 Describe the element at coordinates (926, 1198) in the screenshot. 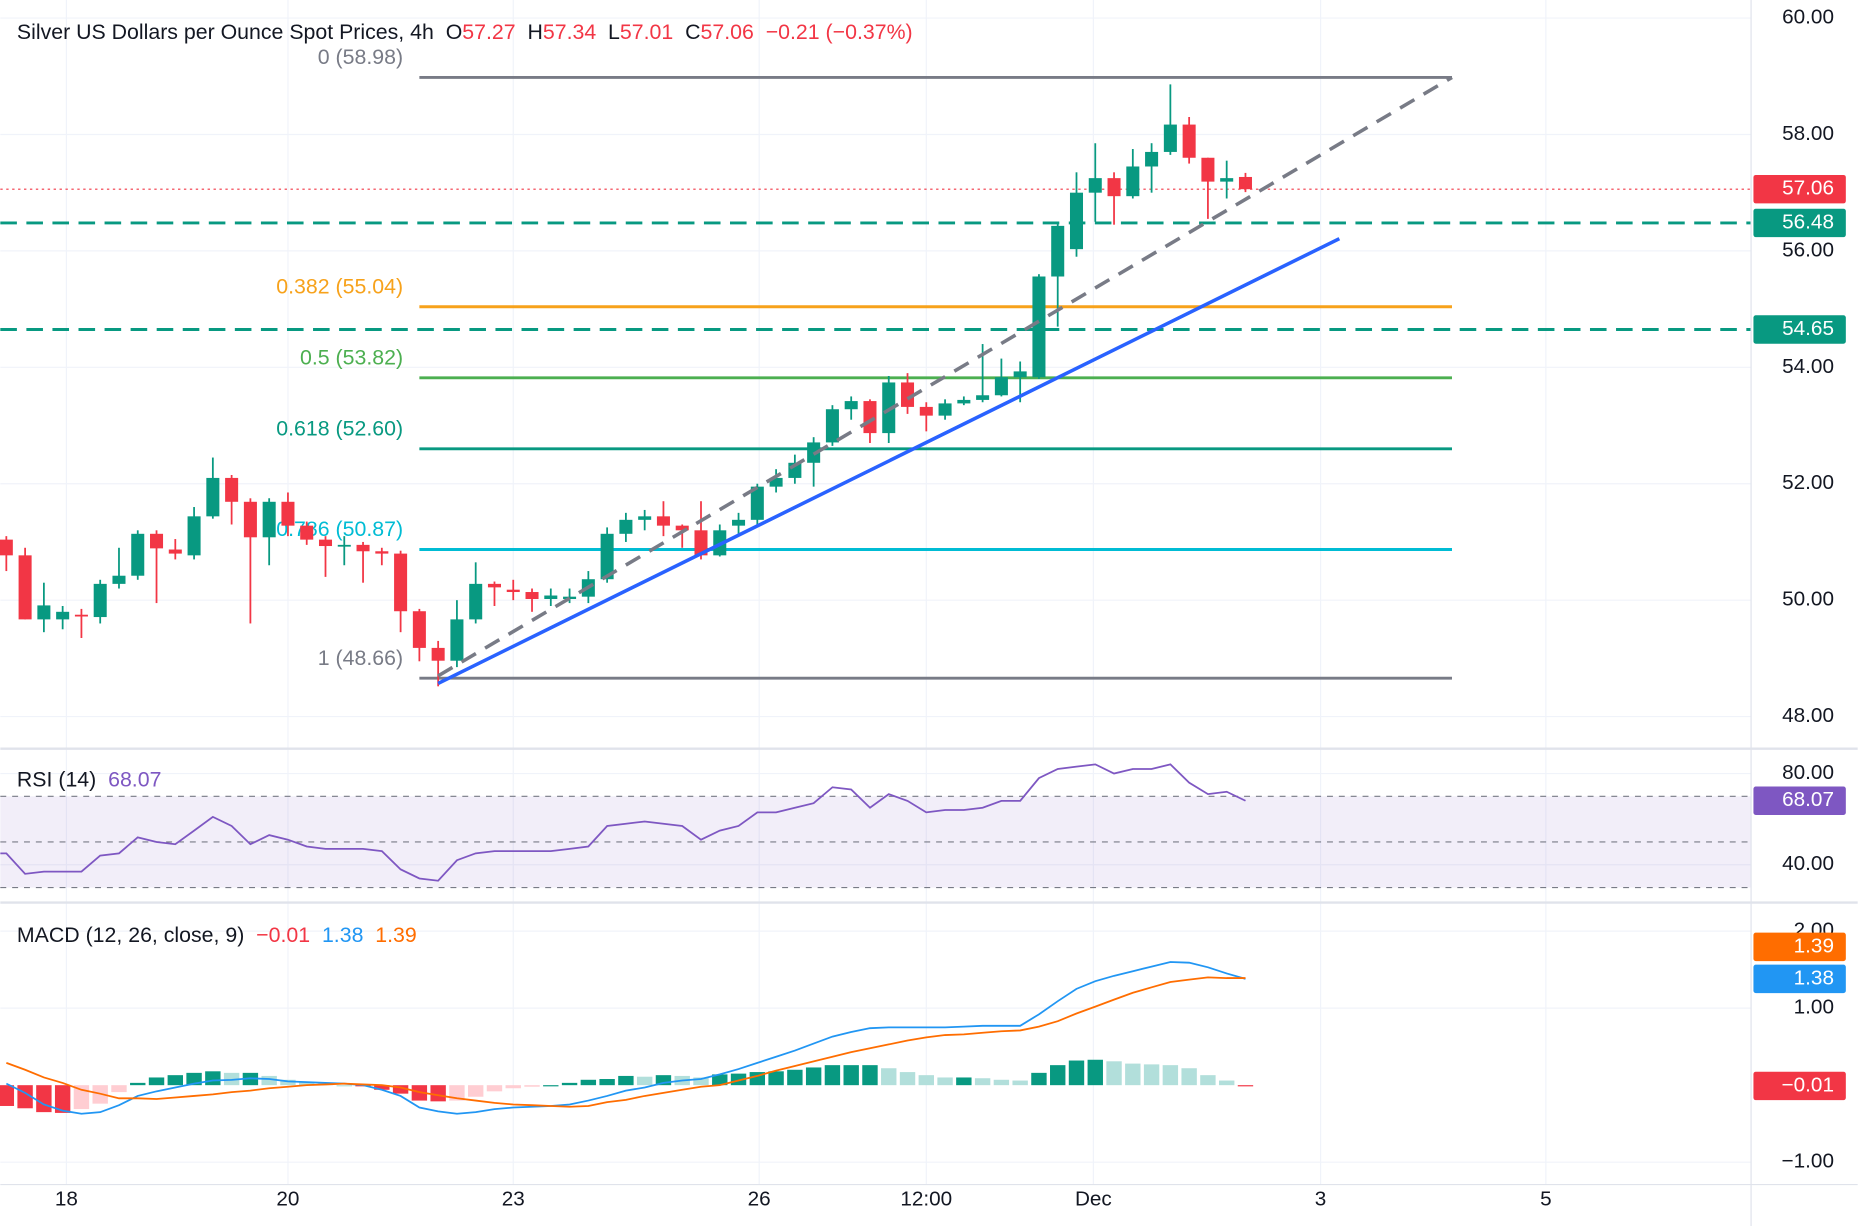

I see `x-tick-label: 12:00` at that location.